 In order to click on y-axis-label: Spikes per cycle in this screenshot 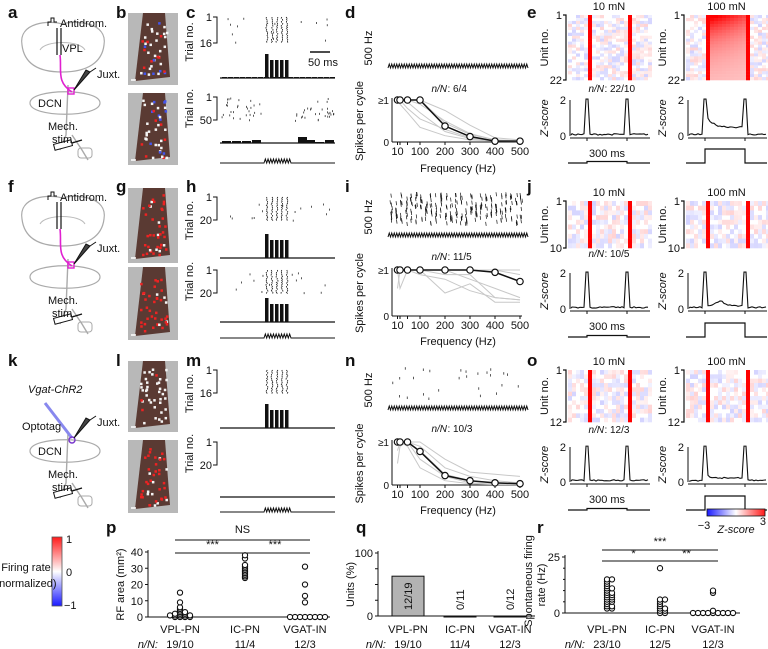, I will do `click(360, 463)`.